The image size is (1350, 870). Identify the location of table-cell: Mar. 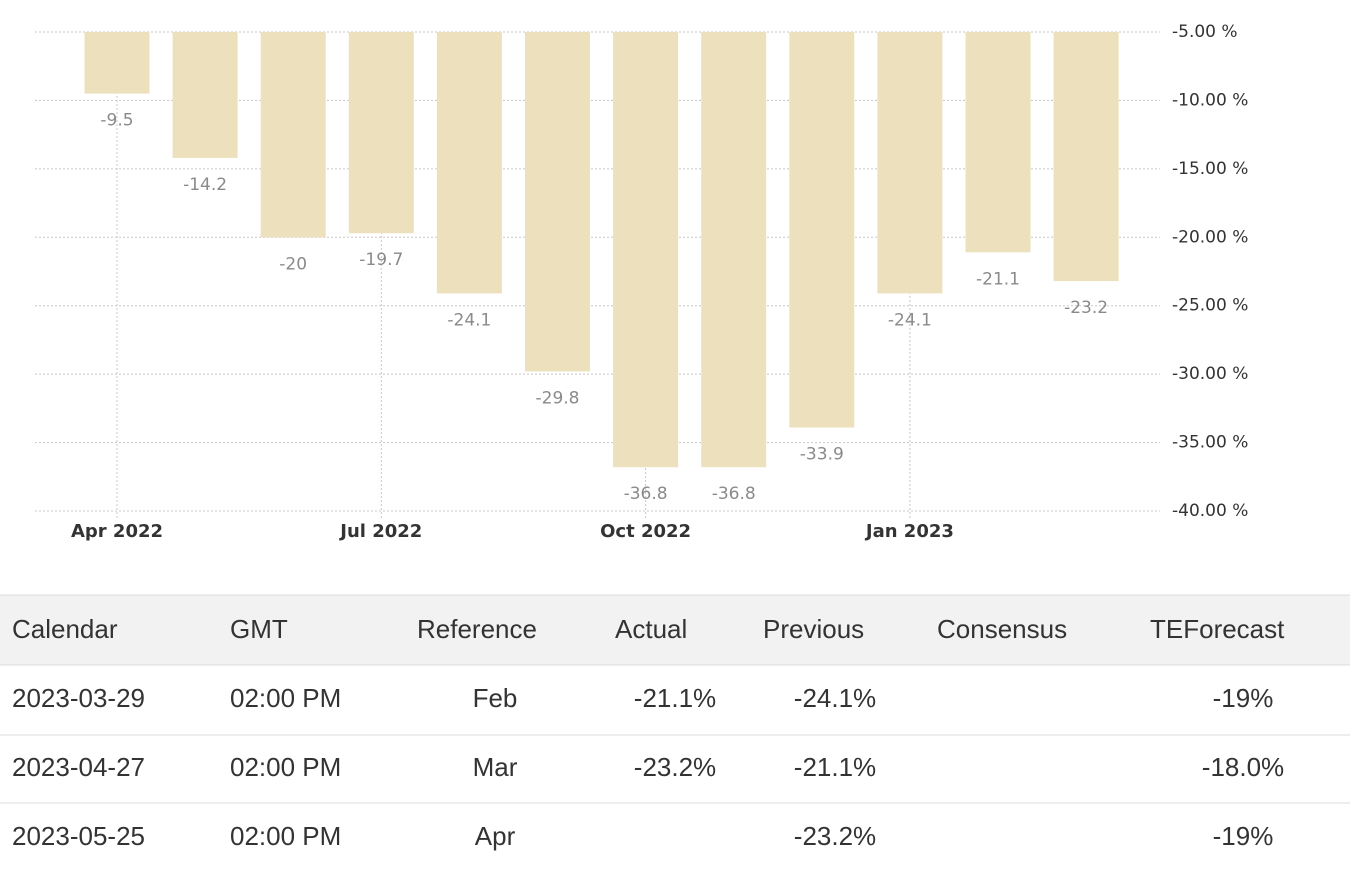
(495, 767).